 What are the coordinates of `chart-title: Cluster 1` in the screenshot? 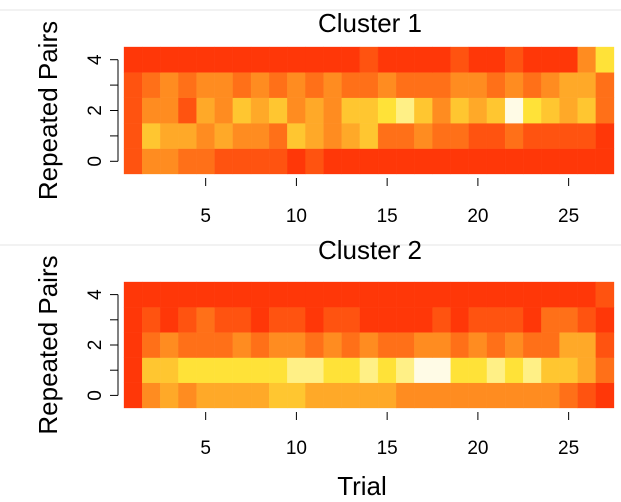 It's located at (370, 23).